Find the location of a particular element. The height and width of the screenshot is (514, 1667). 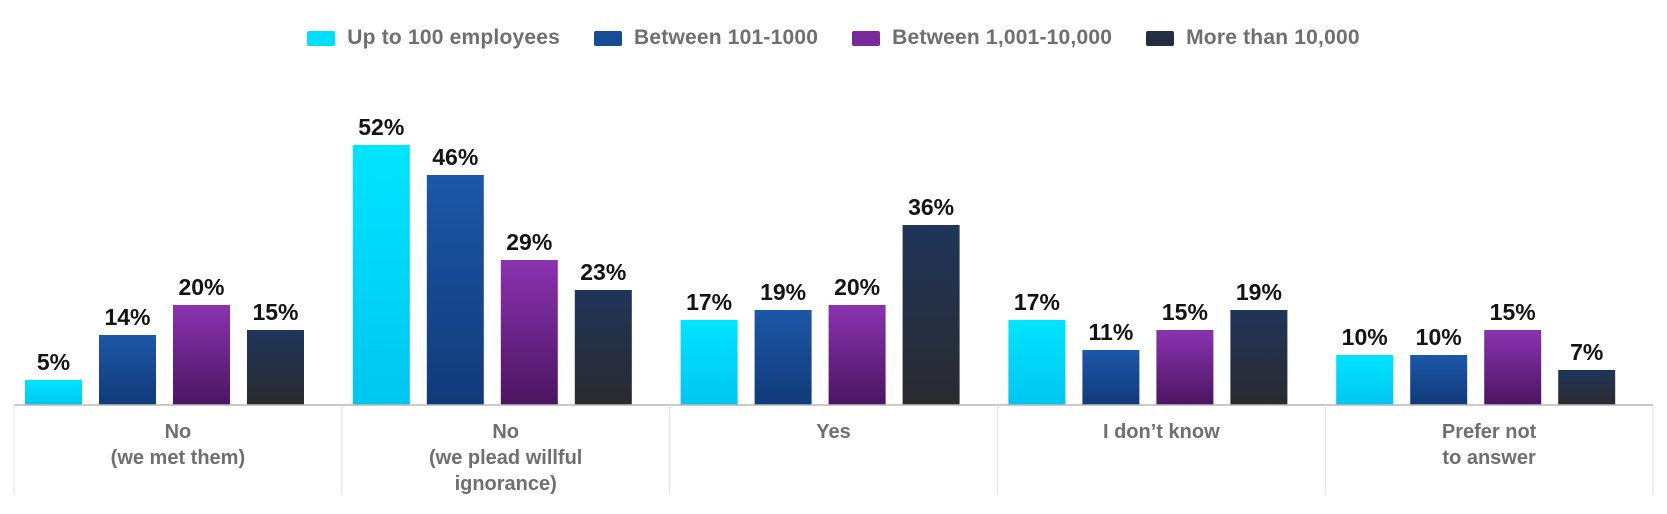

legend-label: Between 101-1000 is located at coordinates (726, 37).